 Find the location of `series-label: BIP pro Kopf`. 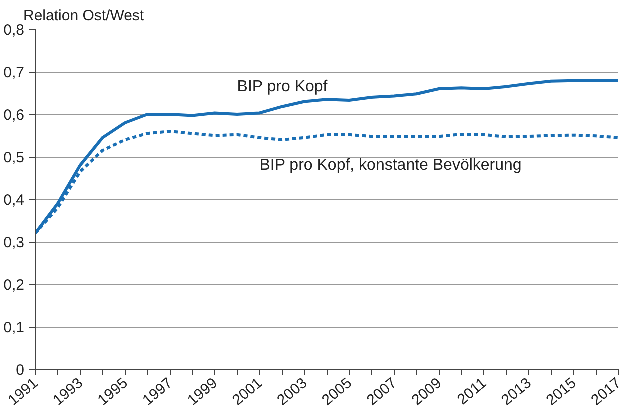

series-label: BIP pro Kopf is located at coordinates (282, 87).